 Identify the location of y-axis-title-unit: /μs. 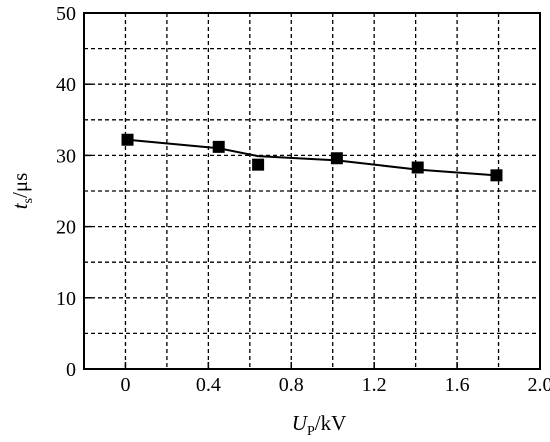
(20, 185).